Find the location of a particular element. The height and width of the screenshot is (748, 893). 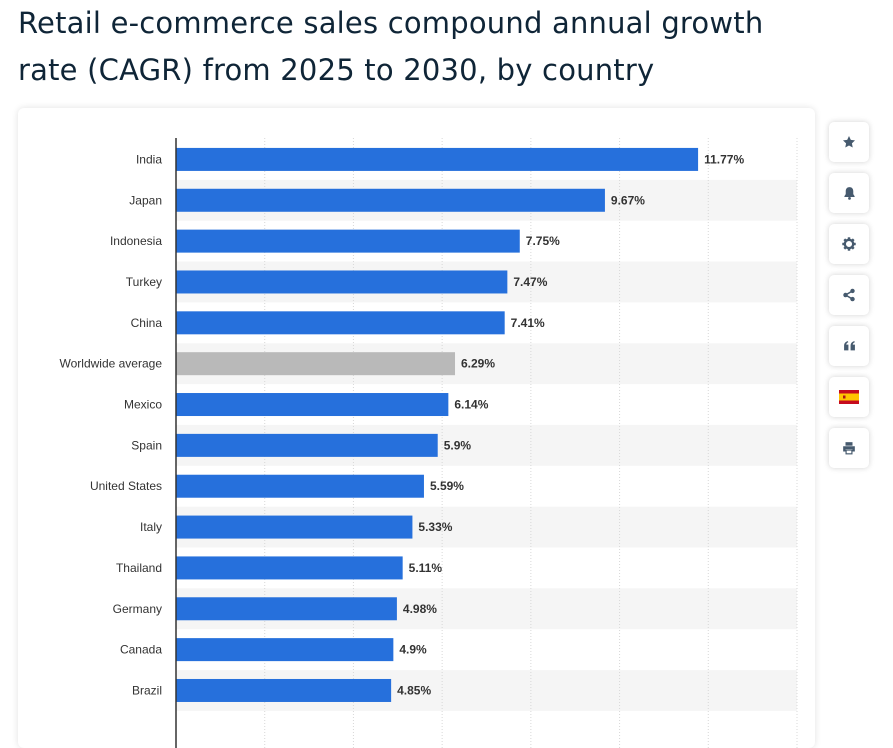

category-label: Italy is located at coordinates (151, 527).